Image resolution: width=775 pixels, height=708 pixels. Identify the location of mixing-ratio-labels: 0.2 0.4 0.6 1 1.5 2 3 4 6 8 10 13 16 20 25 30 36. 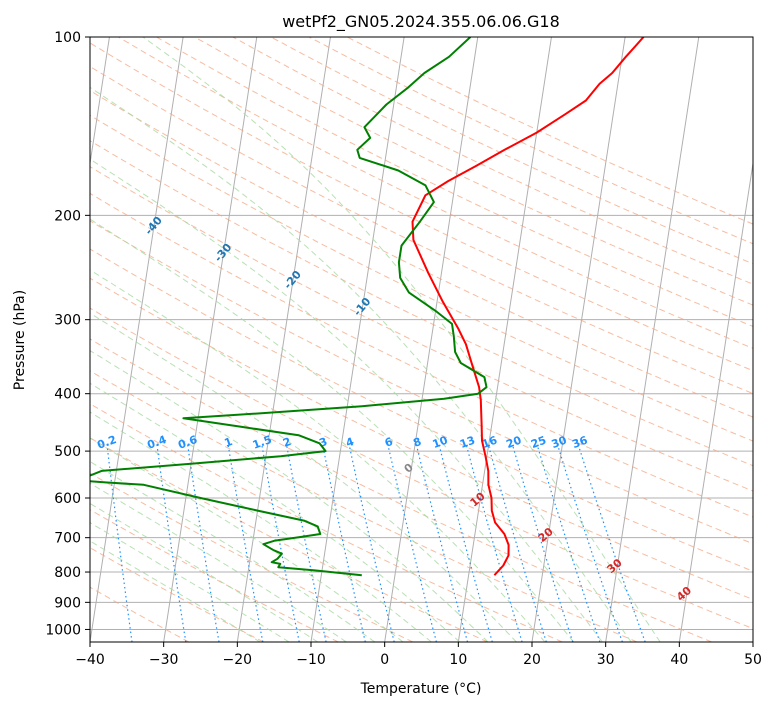
(342, 442).